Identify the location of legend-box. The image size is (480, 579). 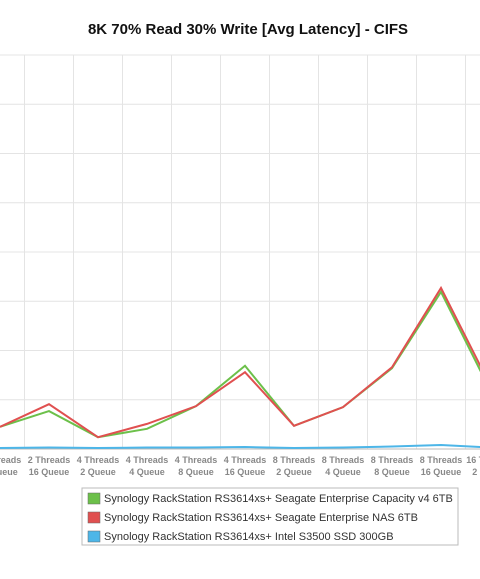
(270, 516).